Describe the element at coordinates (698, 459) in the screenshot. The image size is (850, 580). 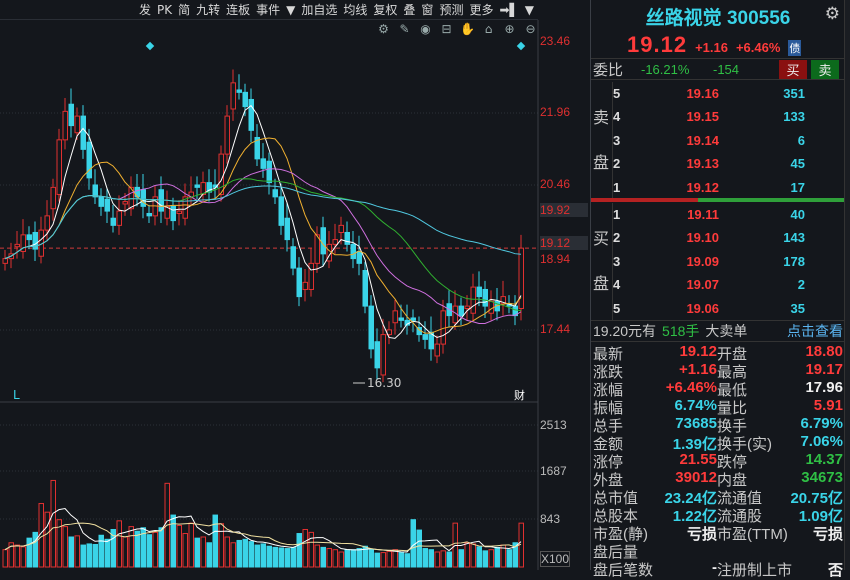
I see `stat-value: 21.55` at that location.